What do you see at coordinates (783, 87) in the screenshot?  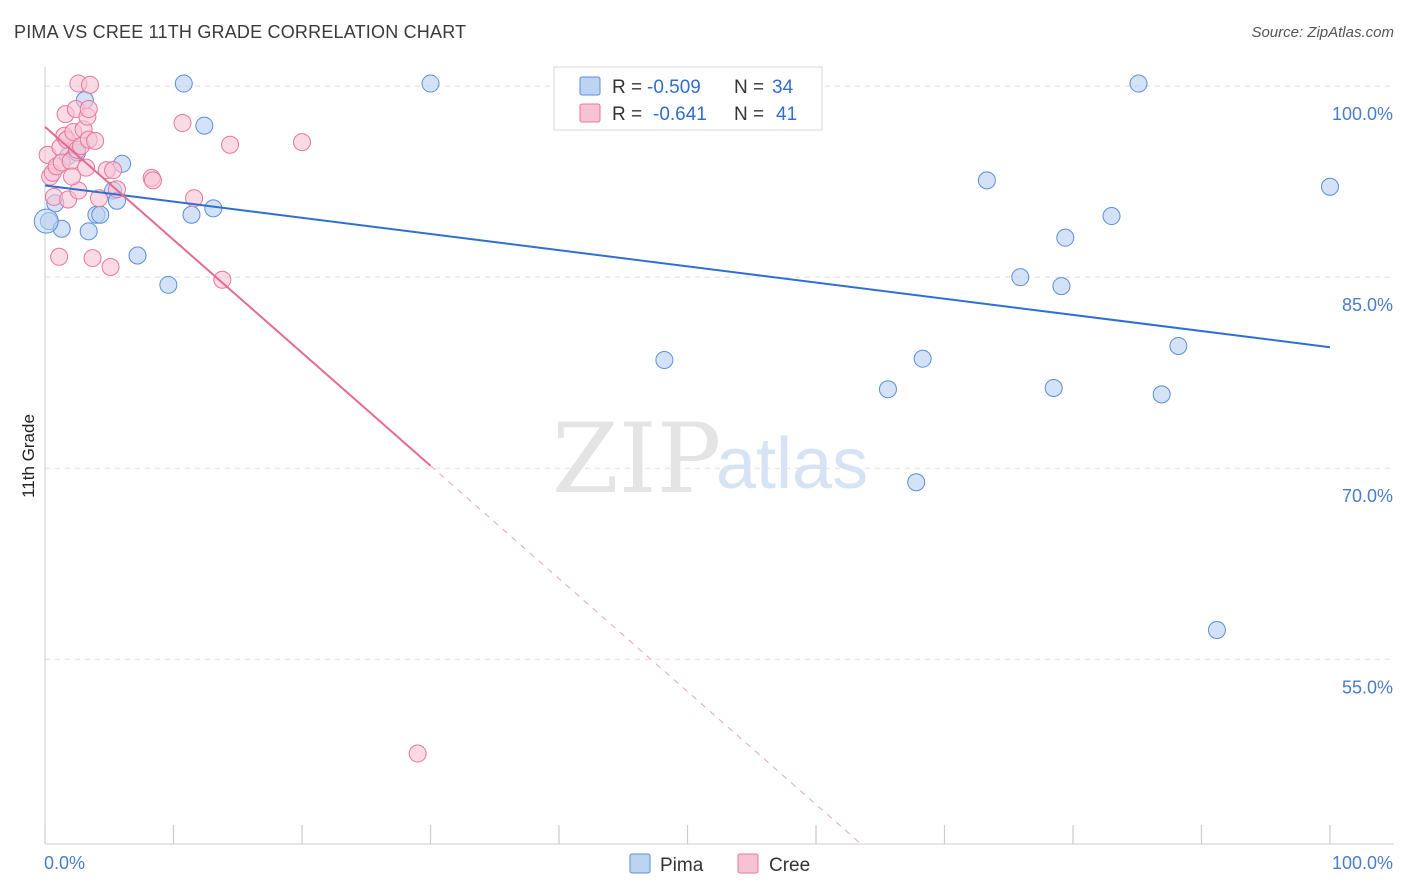 I see `legend-pima-n-value: 34` at bounding box center [783, 87].